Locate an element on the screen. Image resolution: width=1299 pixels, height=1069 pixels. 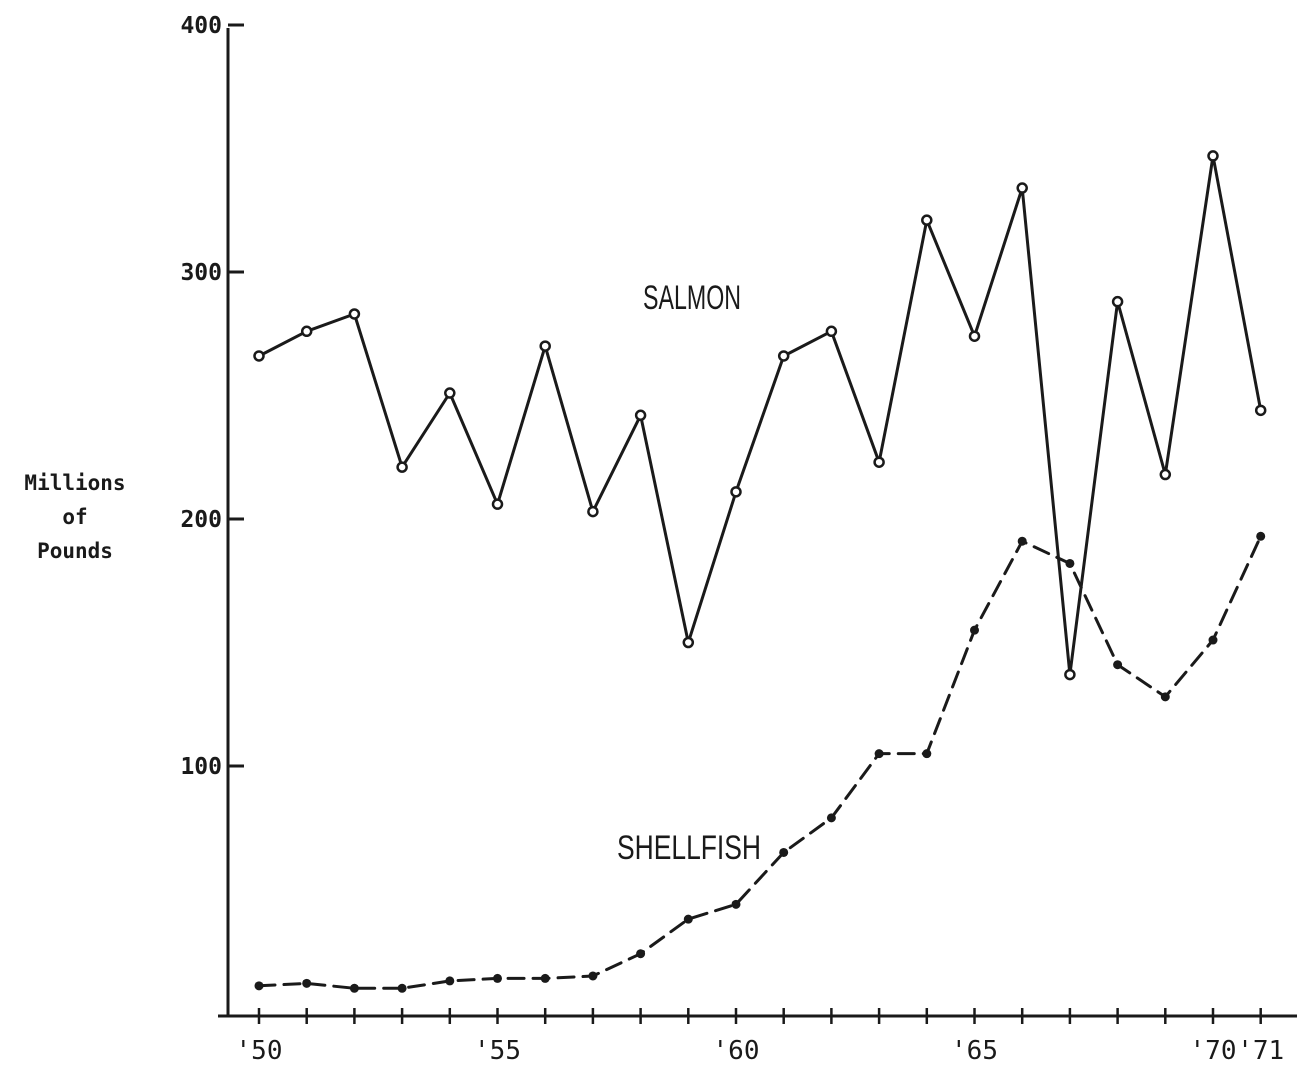
x-tick-label: '70 is located at coordinates (1213, 1051).